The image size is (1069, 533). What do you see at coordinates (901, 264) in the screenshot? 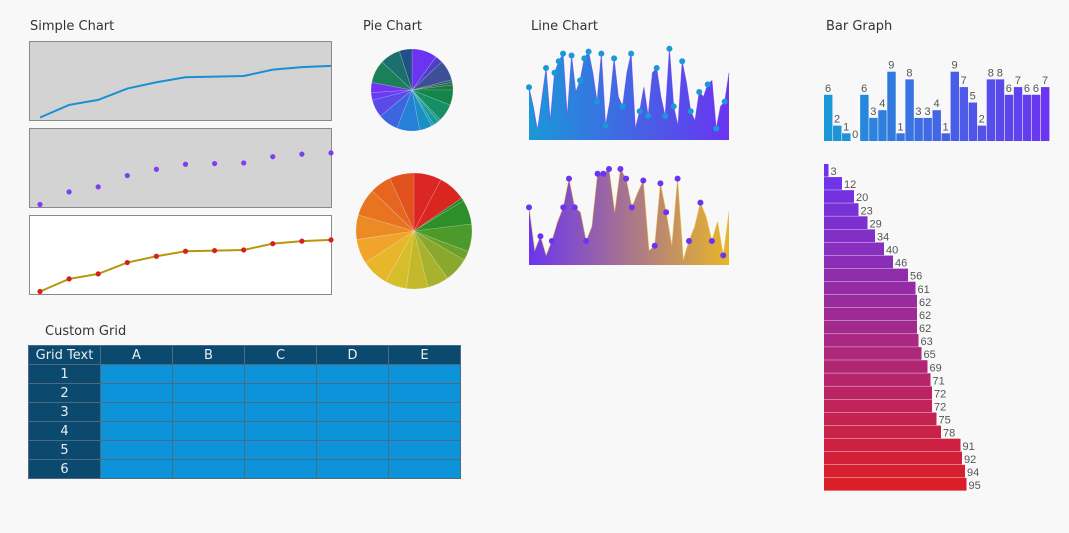
I see `bar-value-label: 46` at bounding box center [901, 264].